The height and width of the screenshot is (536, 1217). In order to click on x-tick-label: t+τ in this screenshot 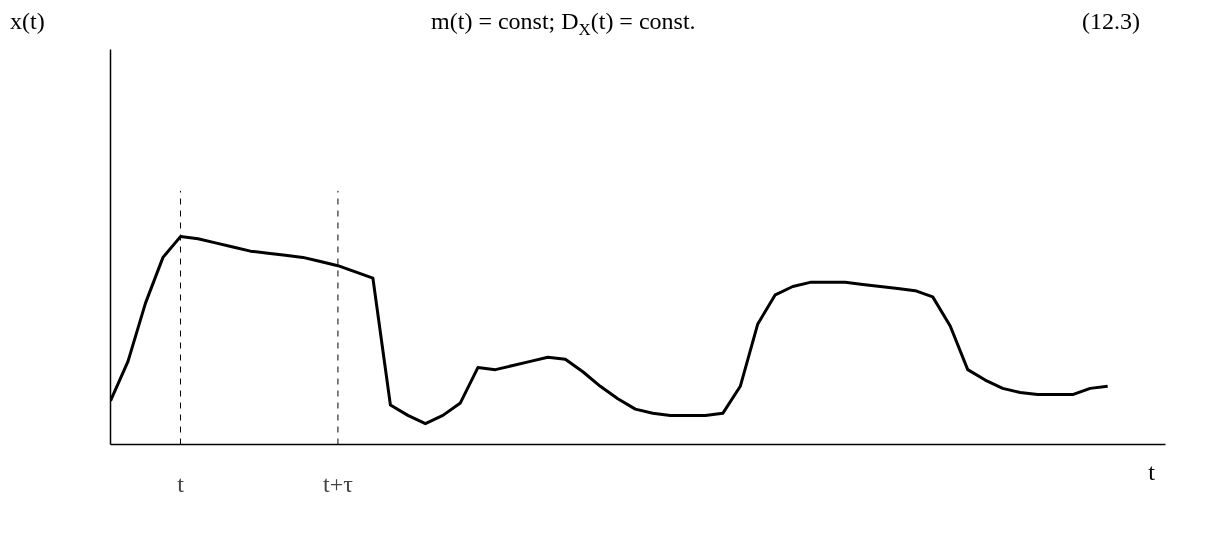, I will do `click(338, 483)`.